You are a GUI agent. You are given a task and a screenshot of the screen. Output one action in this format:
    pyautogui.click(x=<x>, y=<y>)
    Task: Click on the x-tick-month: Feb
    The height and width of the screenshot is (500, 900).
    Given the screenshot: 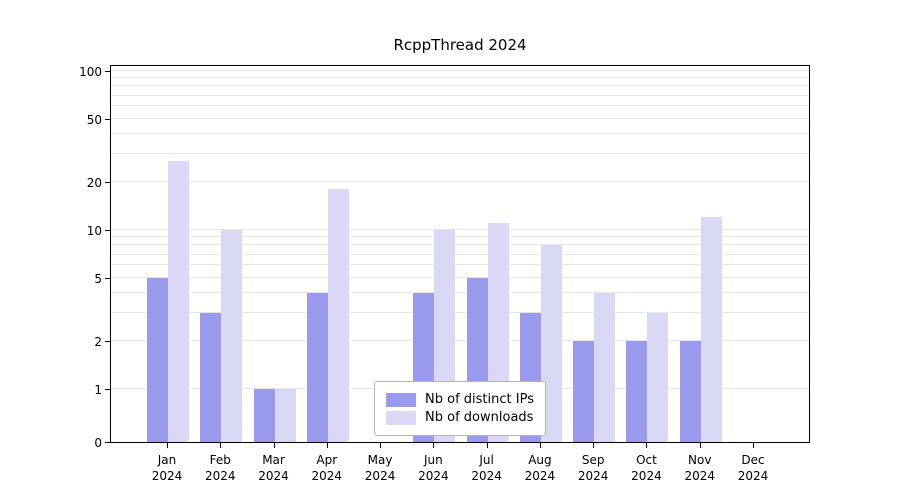 What is the action you would take?
    pyautogui.click(x=220, y=460)
    